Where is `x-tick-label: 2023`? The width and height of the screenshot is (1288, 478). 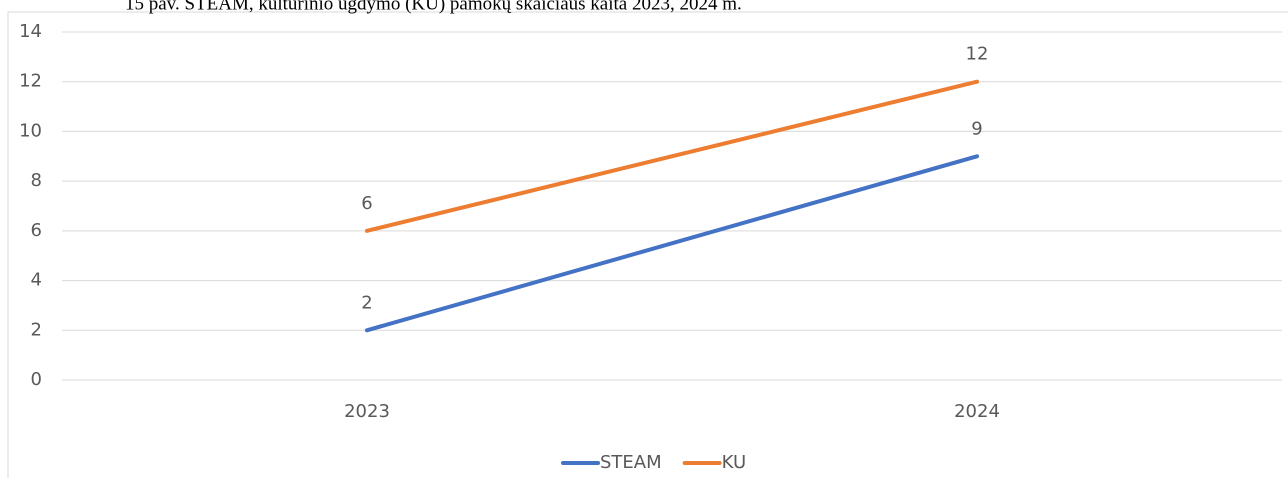 x-tick-label: 2023 is located at coordinates (367, 411).